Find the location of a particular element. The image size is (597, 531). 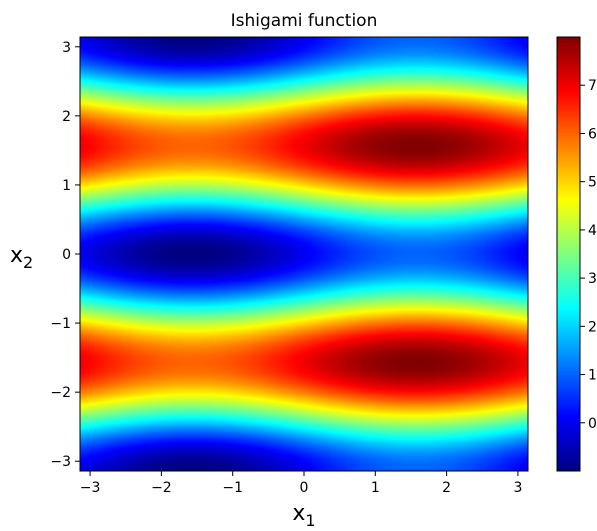

y-tick-label: 0 is located at coordinates (66, 255).